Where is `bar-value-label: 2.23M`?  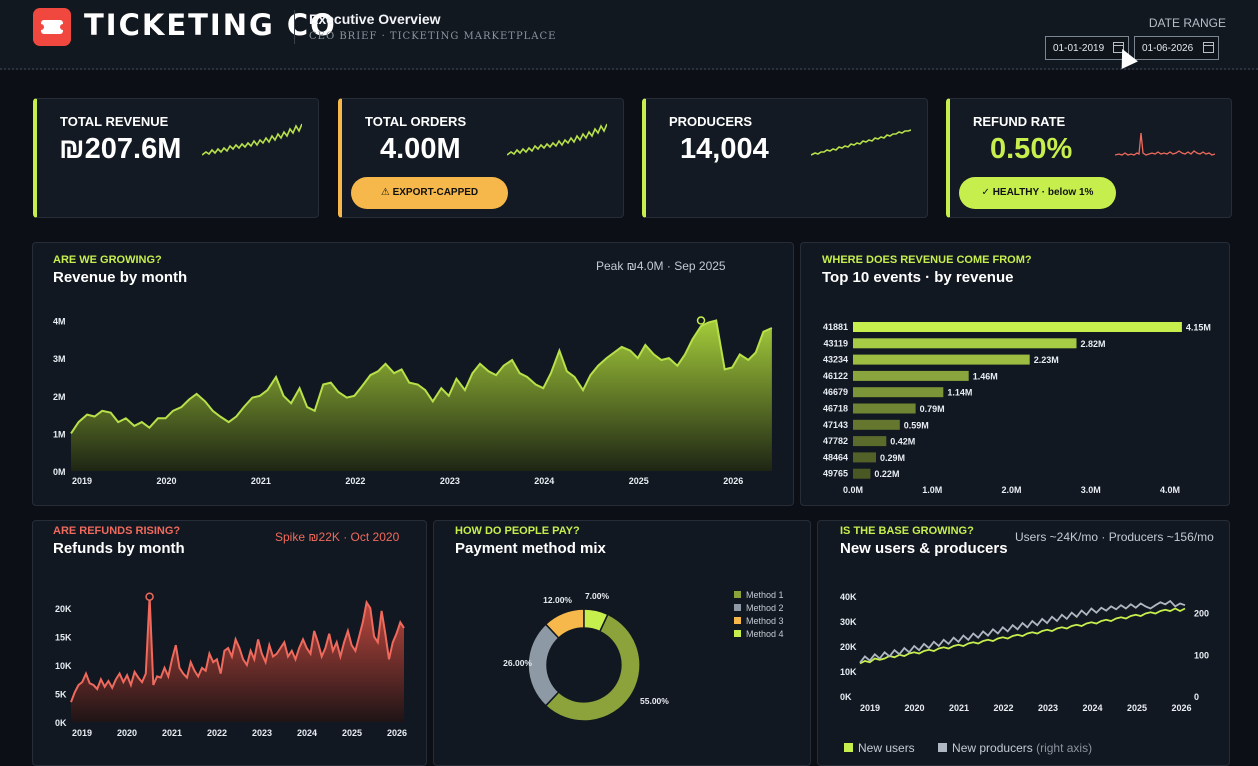
bar-value-label: 2.23M is located at coordinates (1046, 360).